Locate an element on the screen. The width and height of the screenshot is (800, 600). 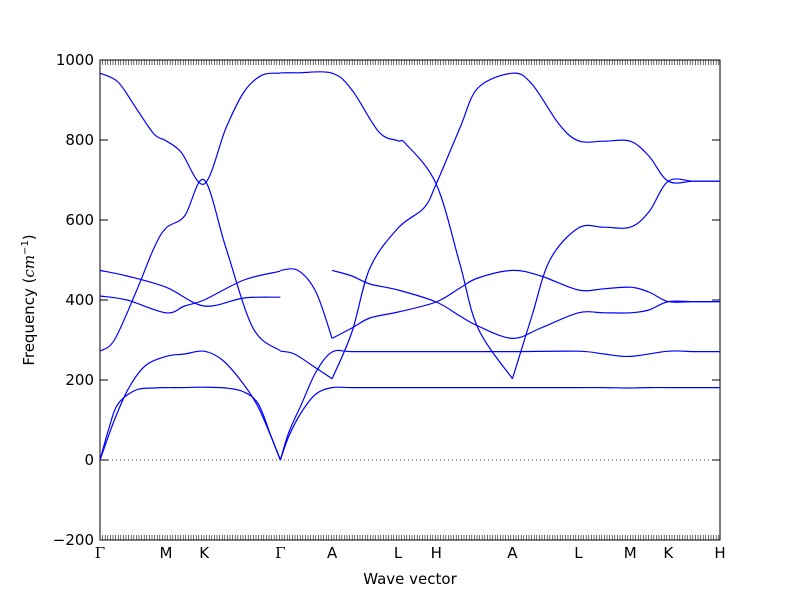
y-tick-label: −200 is located at coordinates (73, 540).